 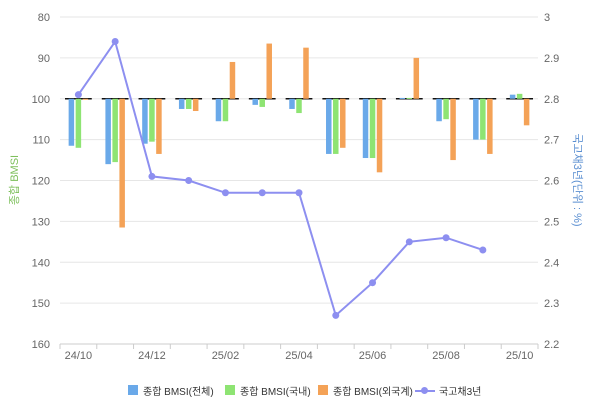 I want to click on legend-swatch-total, so click(x=133, y=390).